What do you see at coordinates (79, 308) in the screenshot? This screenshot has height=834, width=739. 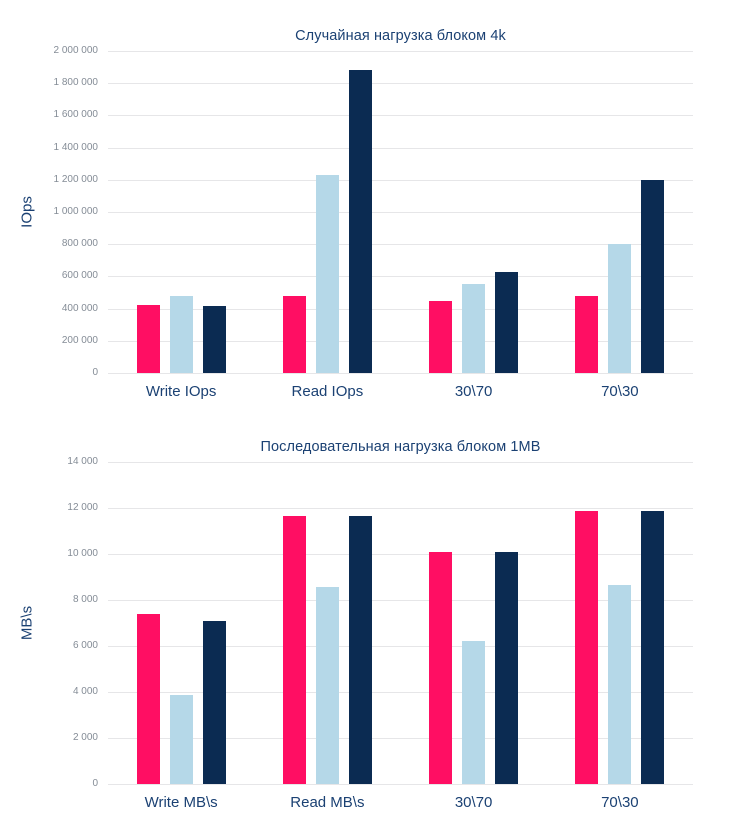 I see `y-tick-label: 400 000` at bounding box center [79, 308].